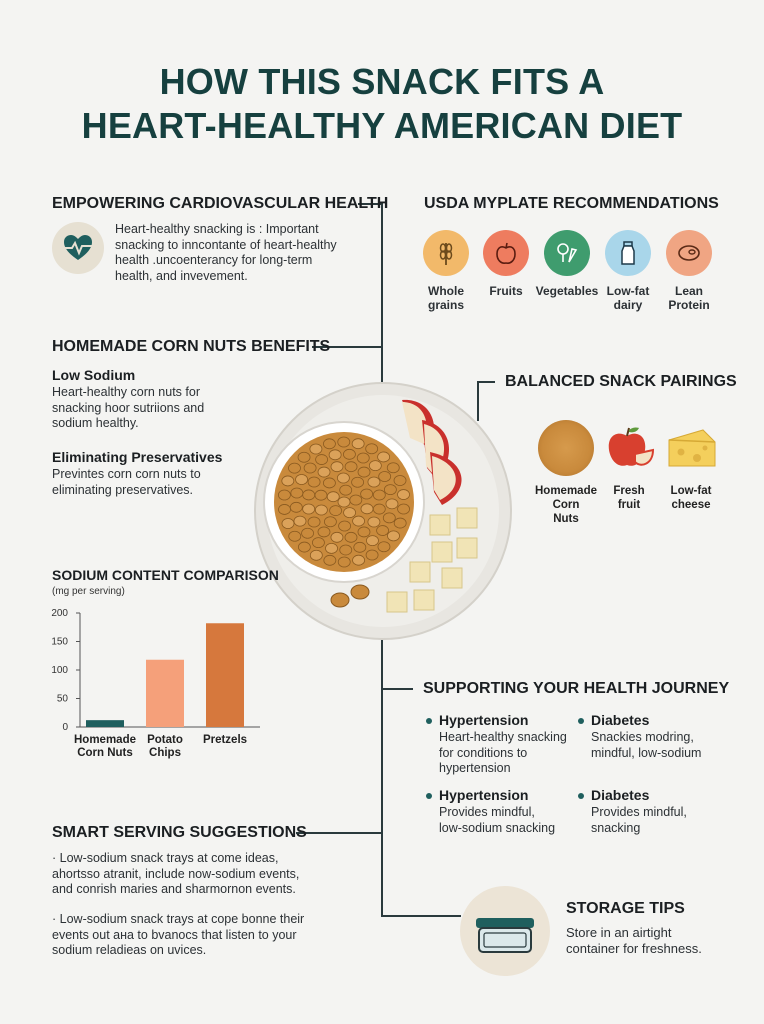  I want to click on chart-subtitle: (mg per serving), so click(88, 591).